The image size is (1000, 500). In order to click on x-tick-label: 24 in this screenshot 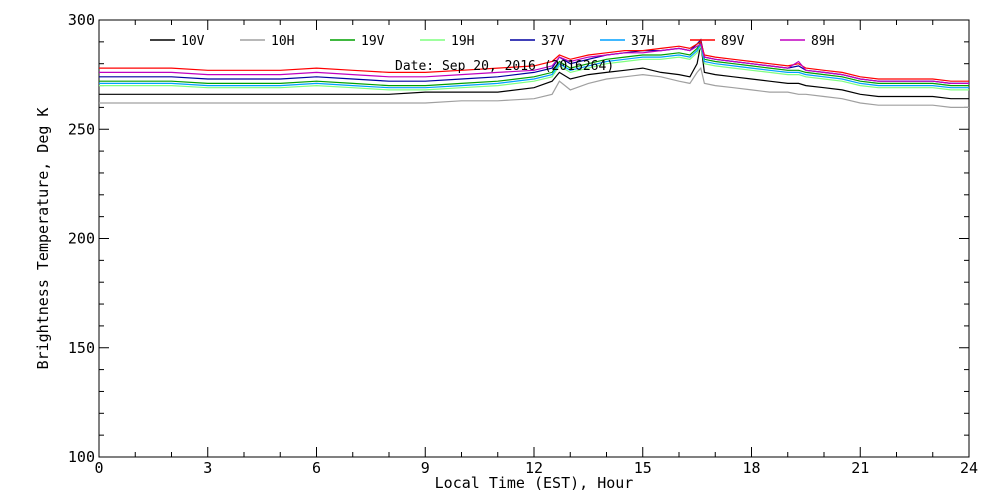, I will do `click(969, 468)`.